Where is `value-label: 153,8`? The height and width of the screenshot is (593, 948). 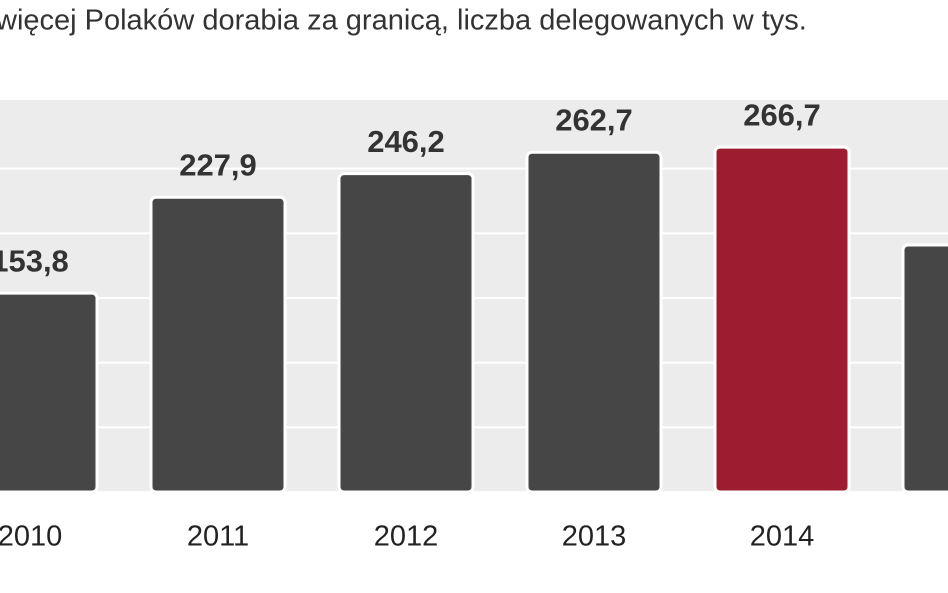
value-label: 153,8 is located at coordinates (34, 260).